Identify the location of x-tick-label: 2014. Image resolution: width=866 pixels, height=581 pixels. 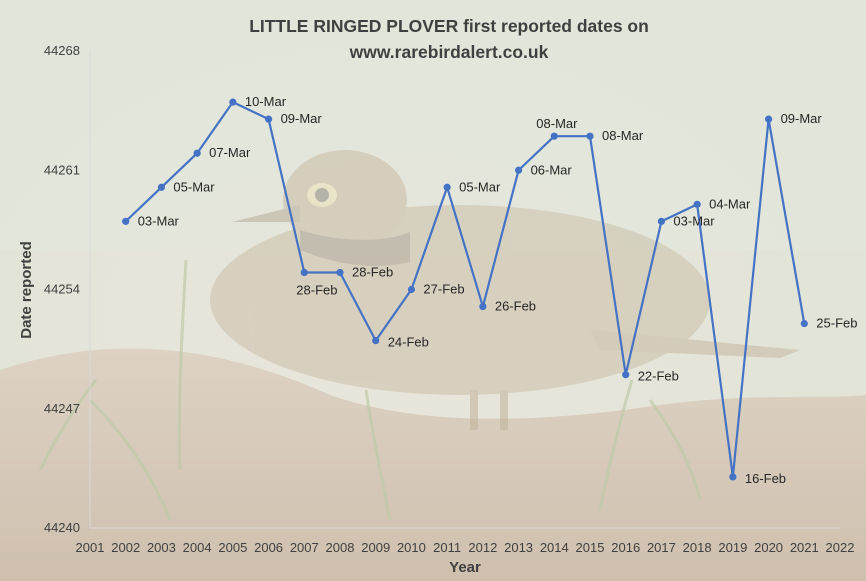
(554, 547).